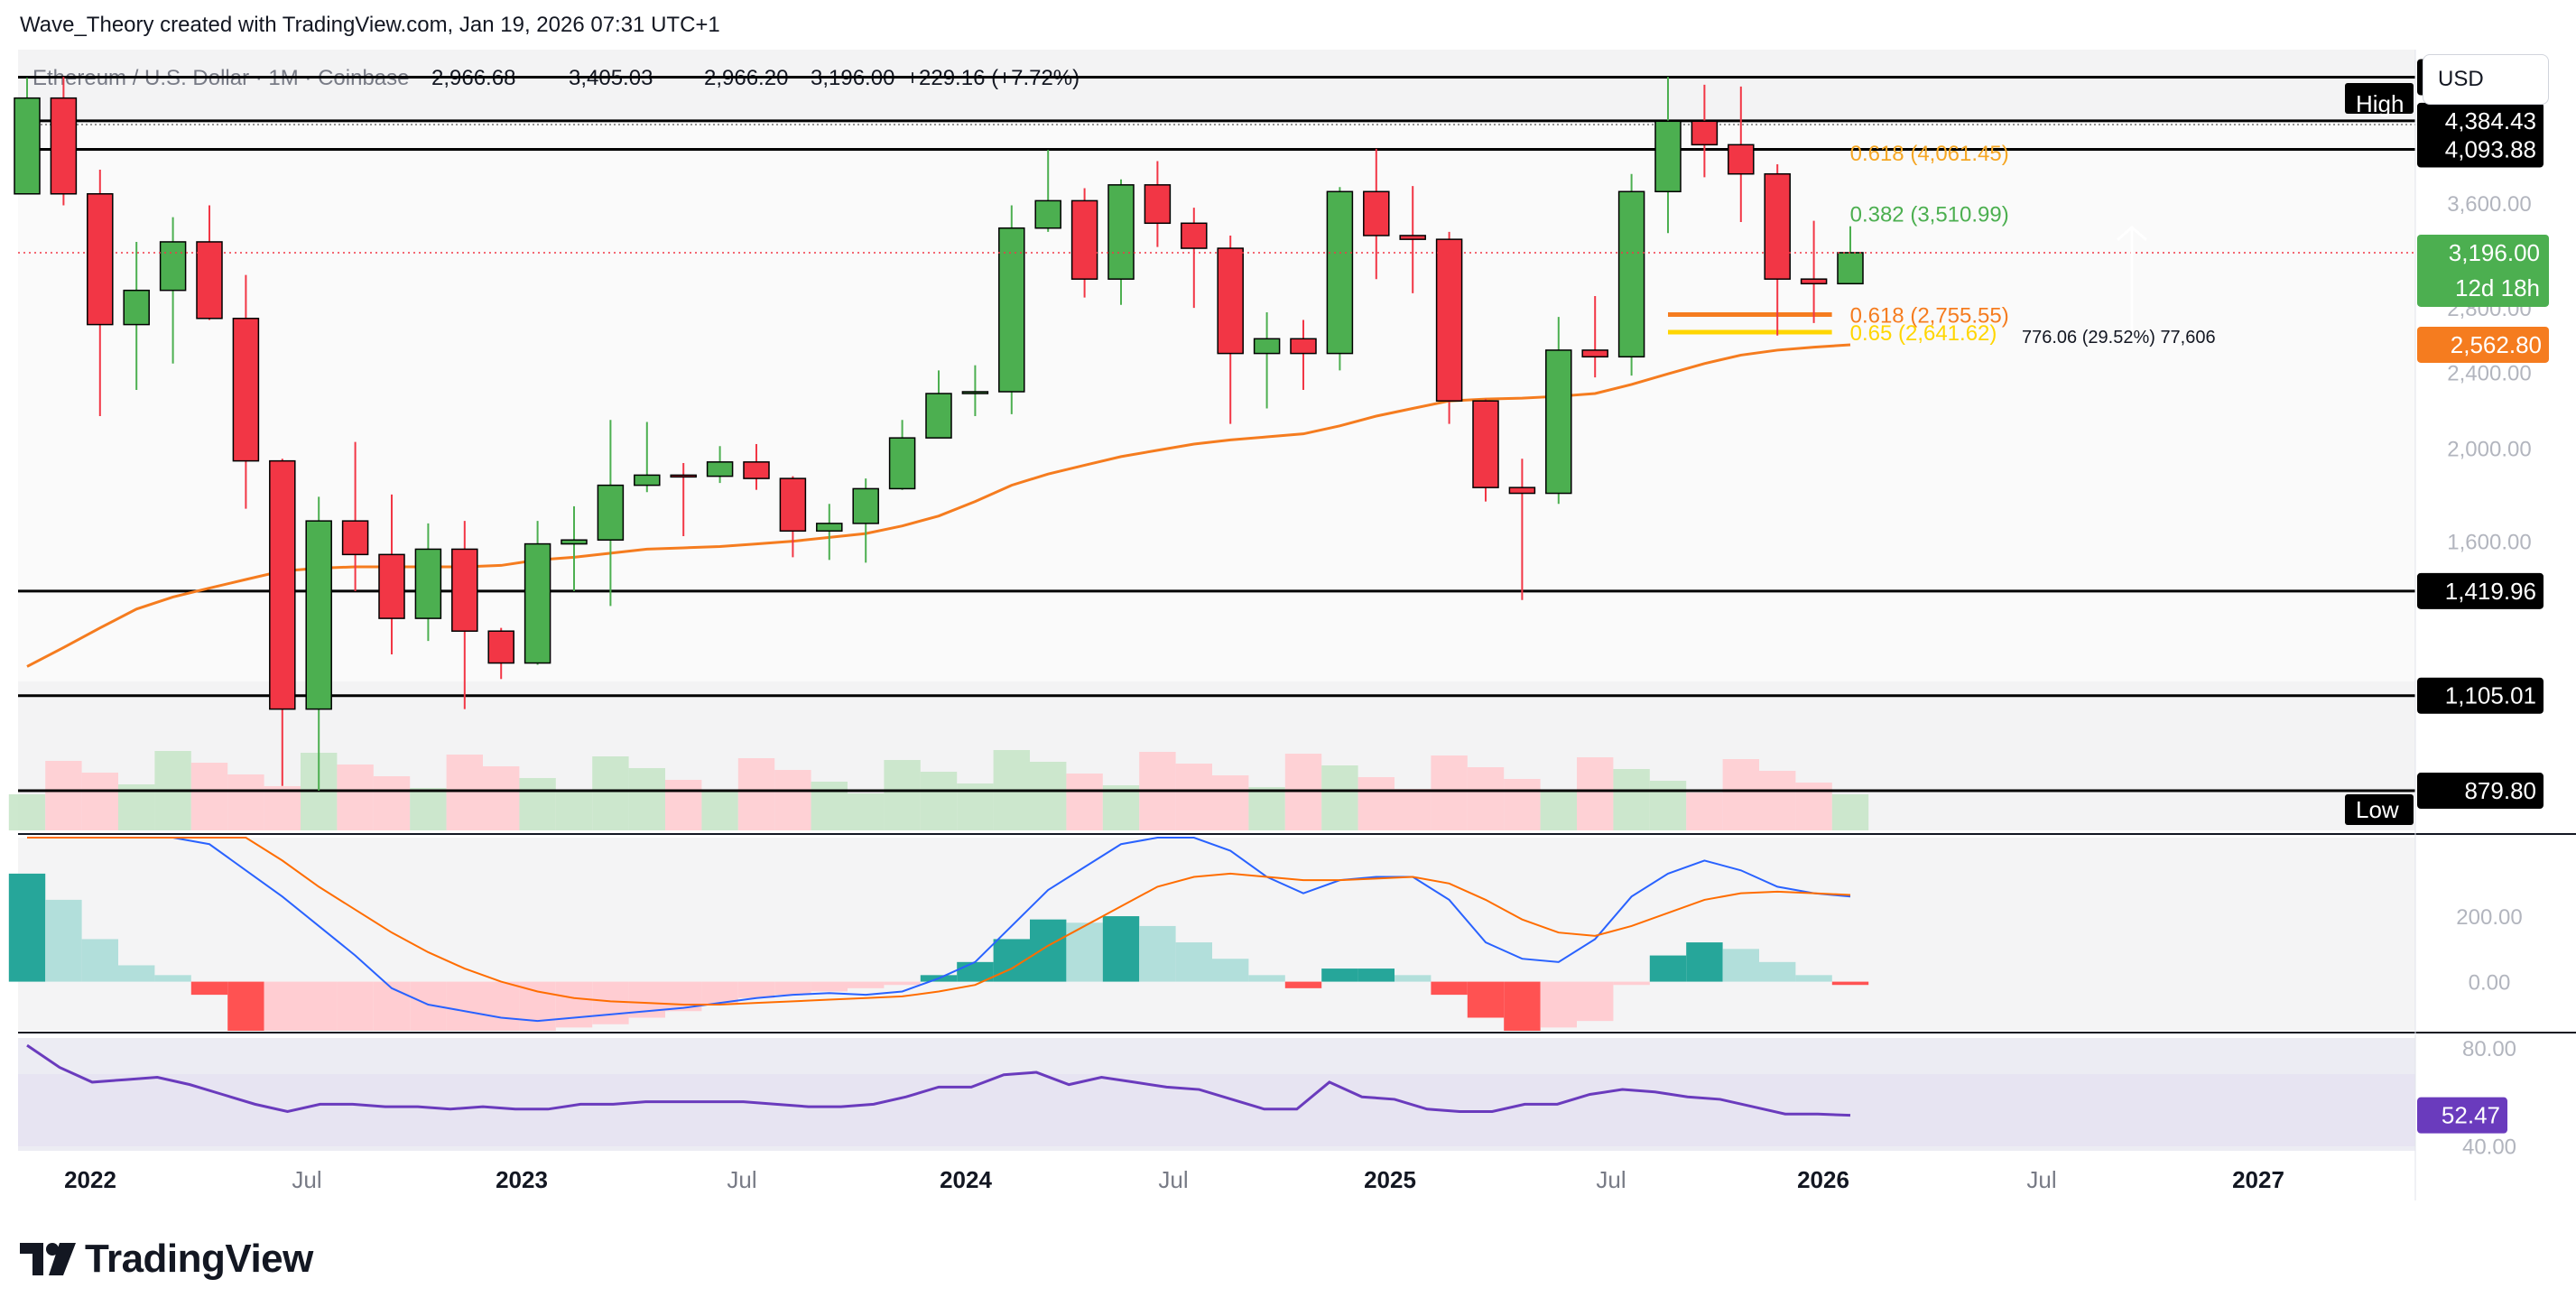  Describe the element at coordinates (1217, 1110) in the screenshot. I see `rsi-band` at that location.